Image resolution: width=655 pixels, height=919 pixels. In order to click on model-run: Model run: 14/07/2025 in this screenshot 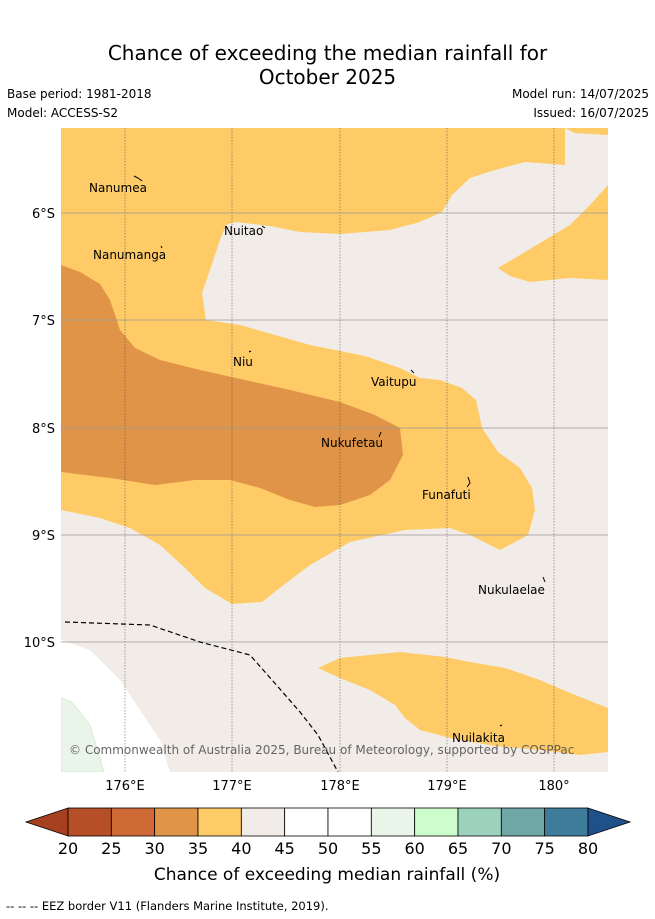, I will do `click(580, 94)`.